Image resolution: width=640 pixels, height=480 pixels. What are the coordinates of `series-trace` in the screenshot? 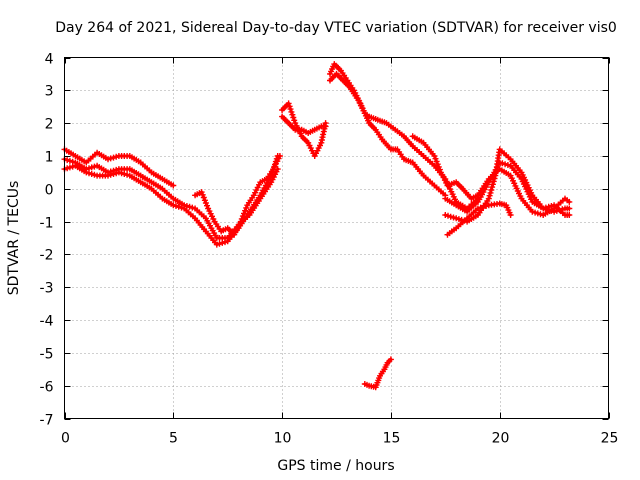 It's located at (171, 200).